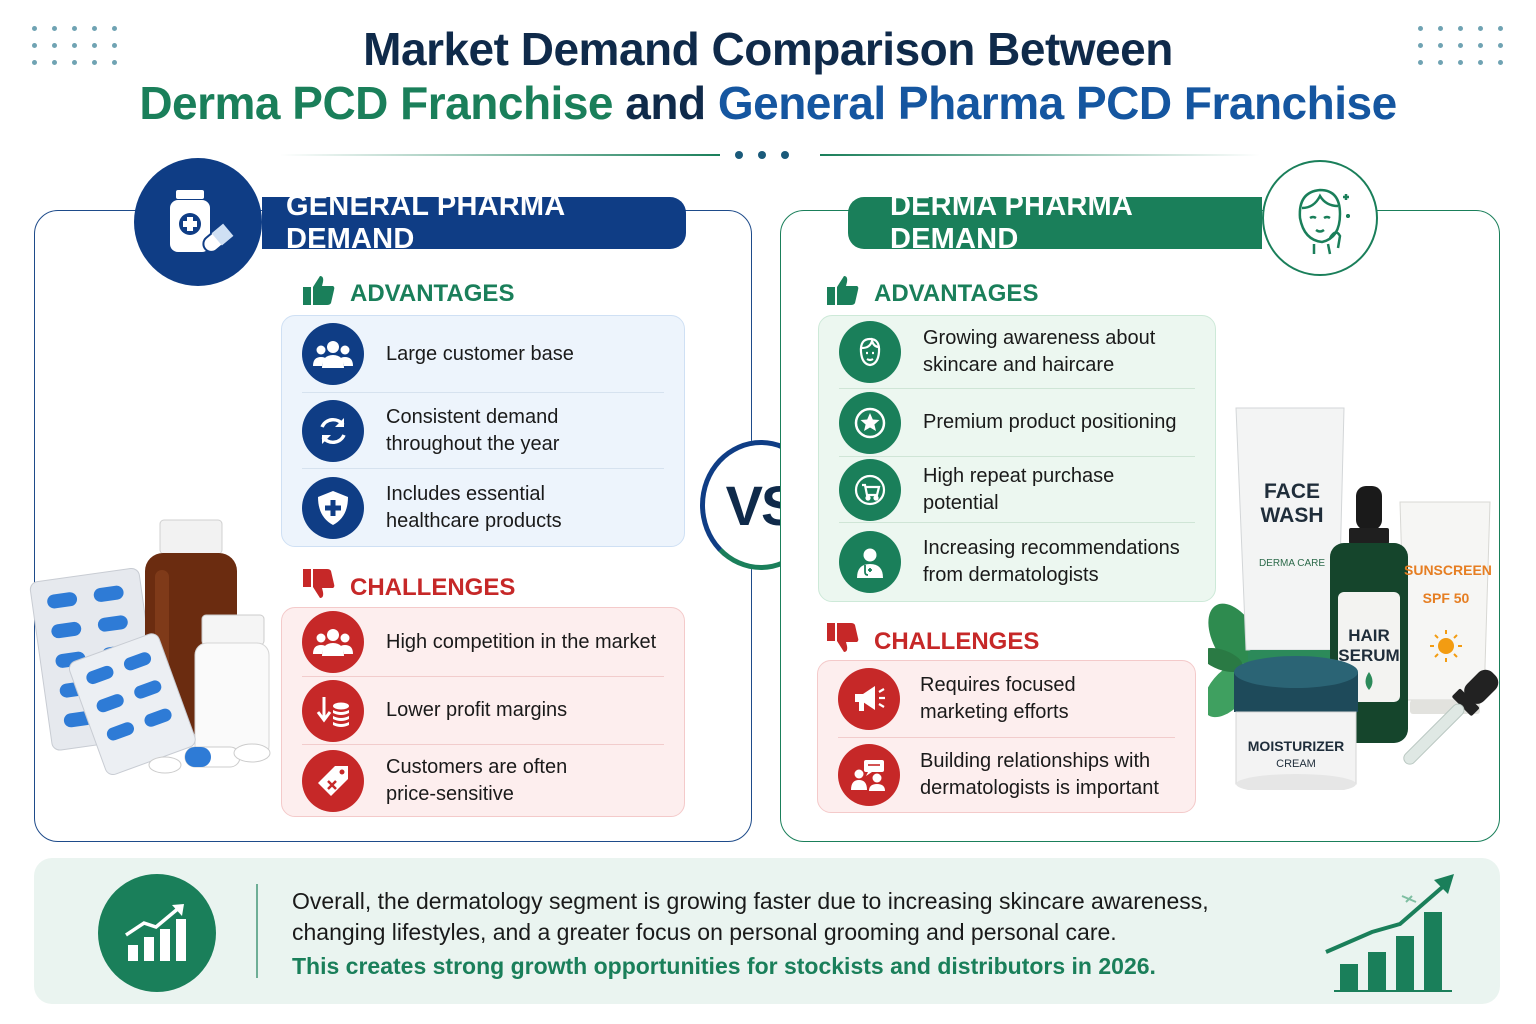 The width and height of the screenshot is (1536, 1024). Describe the element at coordinates (770, 155) in the screenshot. I see `title-divider` at that location.